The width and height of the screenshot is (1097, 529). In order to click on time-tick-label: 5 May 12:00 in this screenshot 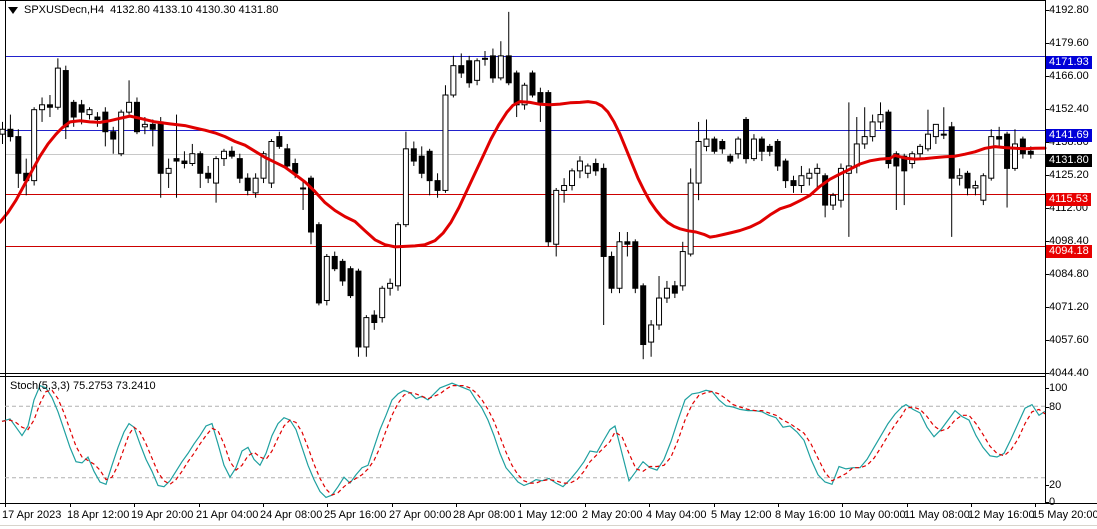, I will do `click(741, 515)`.